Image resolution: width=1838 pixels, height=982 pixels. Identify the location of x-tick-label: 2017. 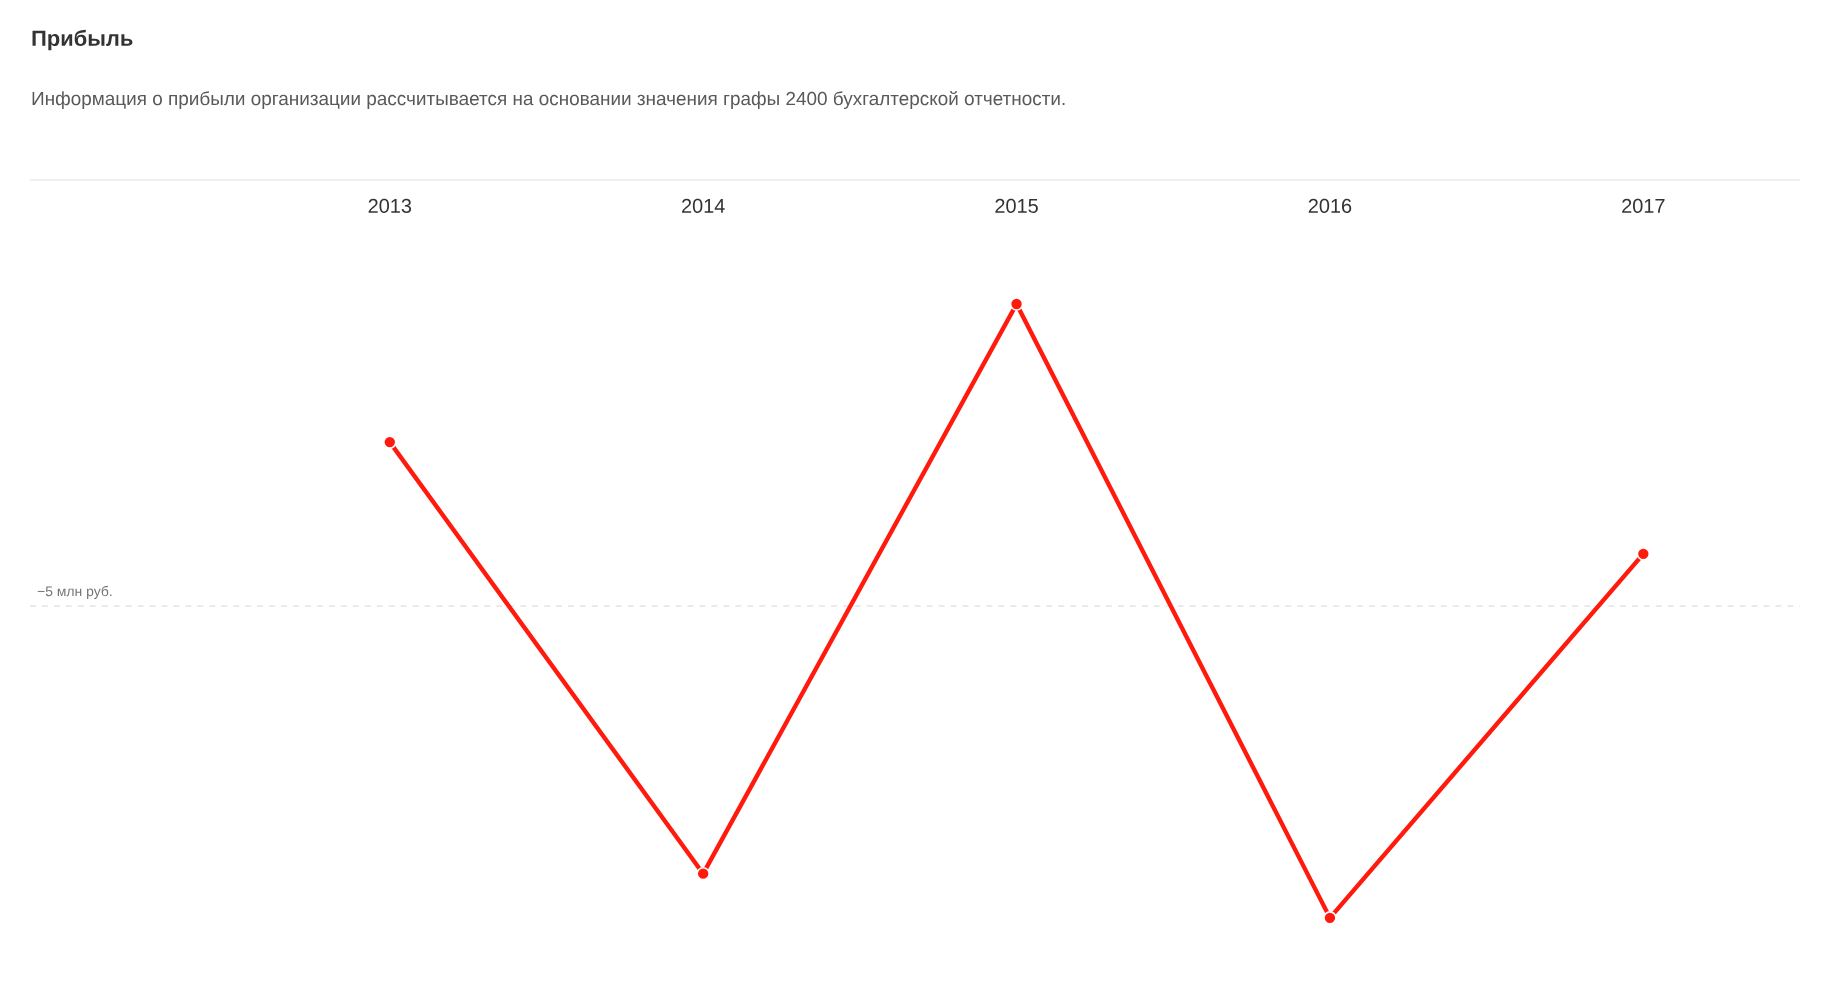
(1643, 205).